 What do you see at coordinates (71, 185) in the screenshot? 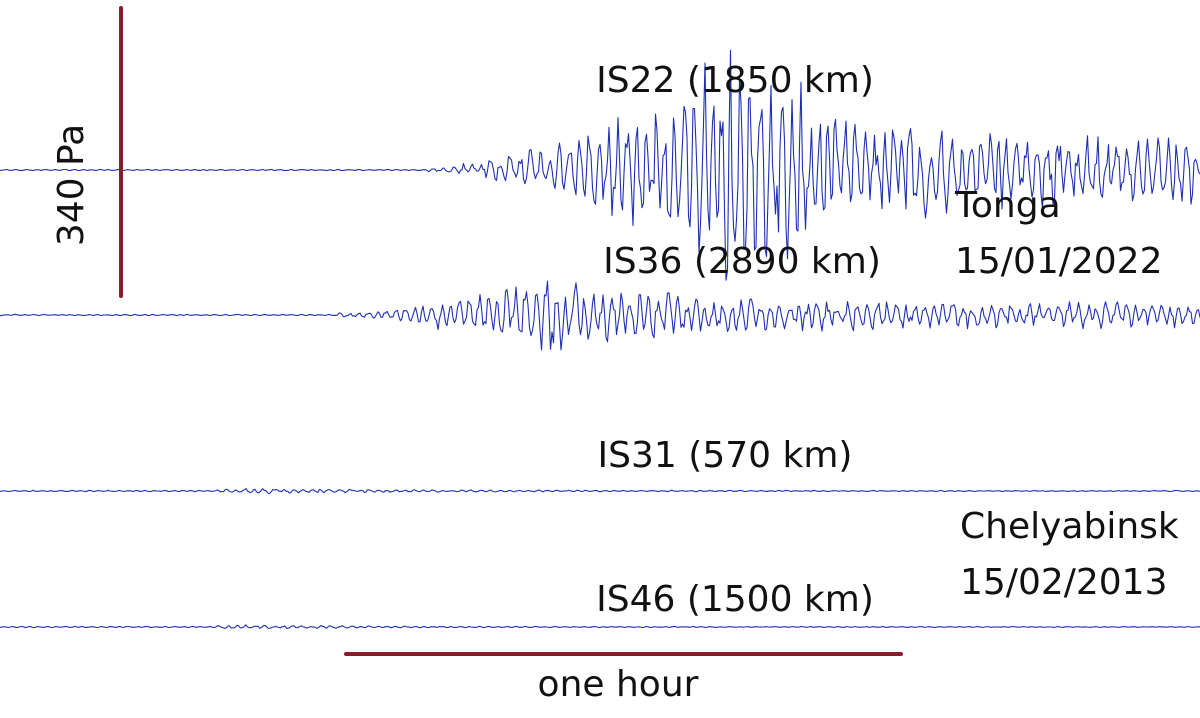
I see `amplitude-scale-label: 340 Pa` at bounding box center [71, 185].